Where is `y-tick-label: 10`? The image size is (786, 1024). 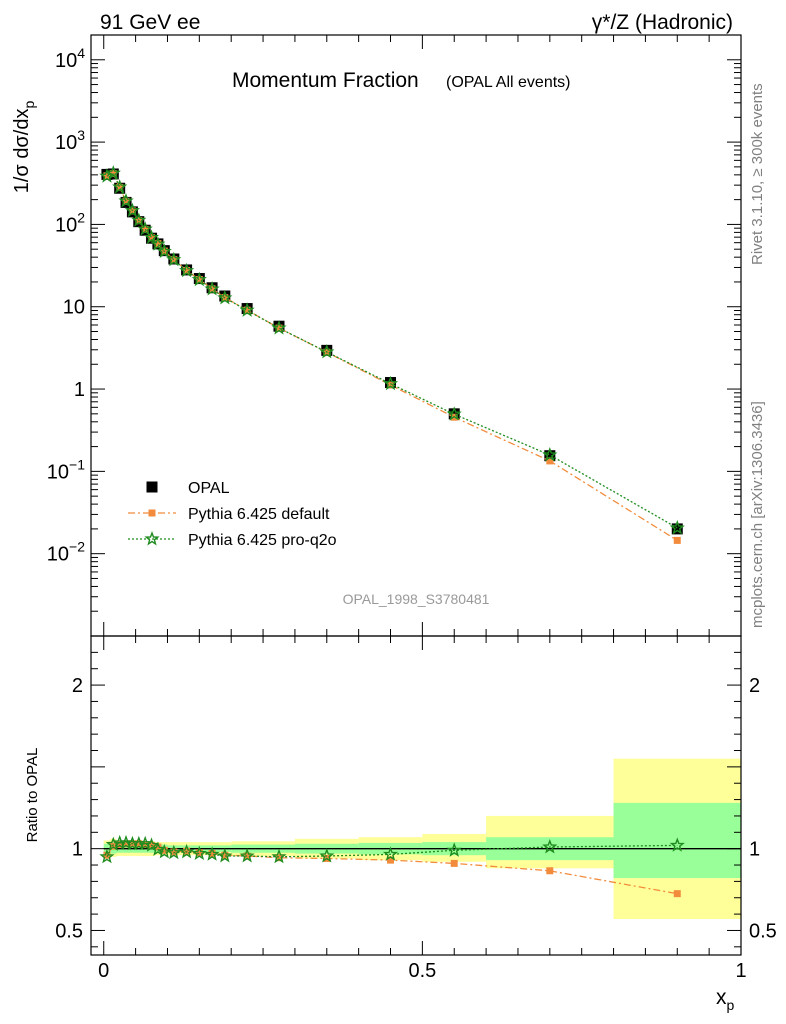
y-tick-label: 10 is located at coordinates (74, 308).